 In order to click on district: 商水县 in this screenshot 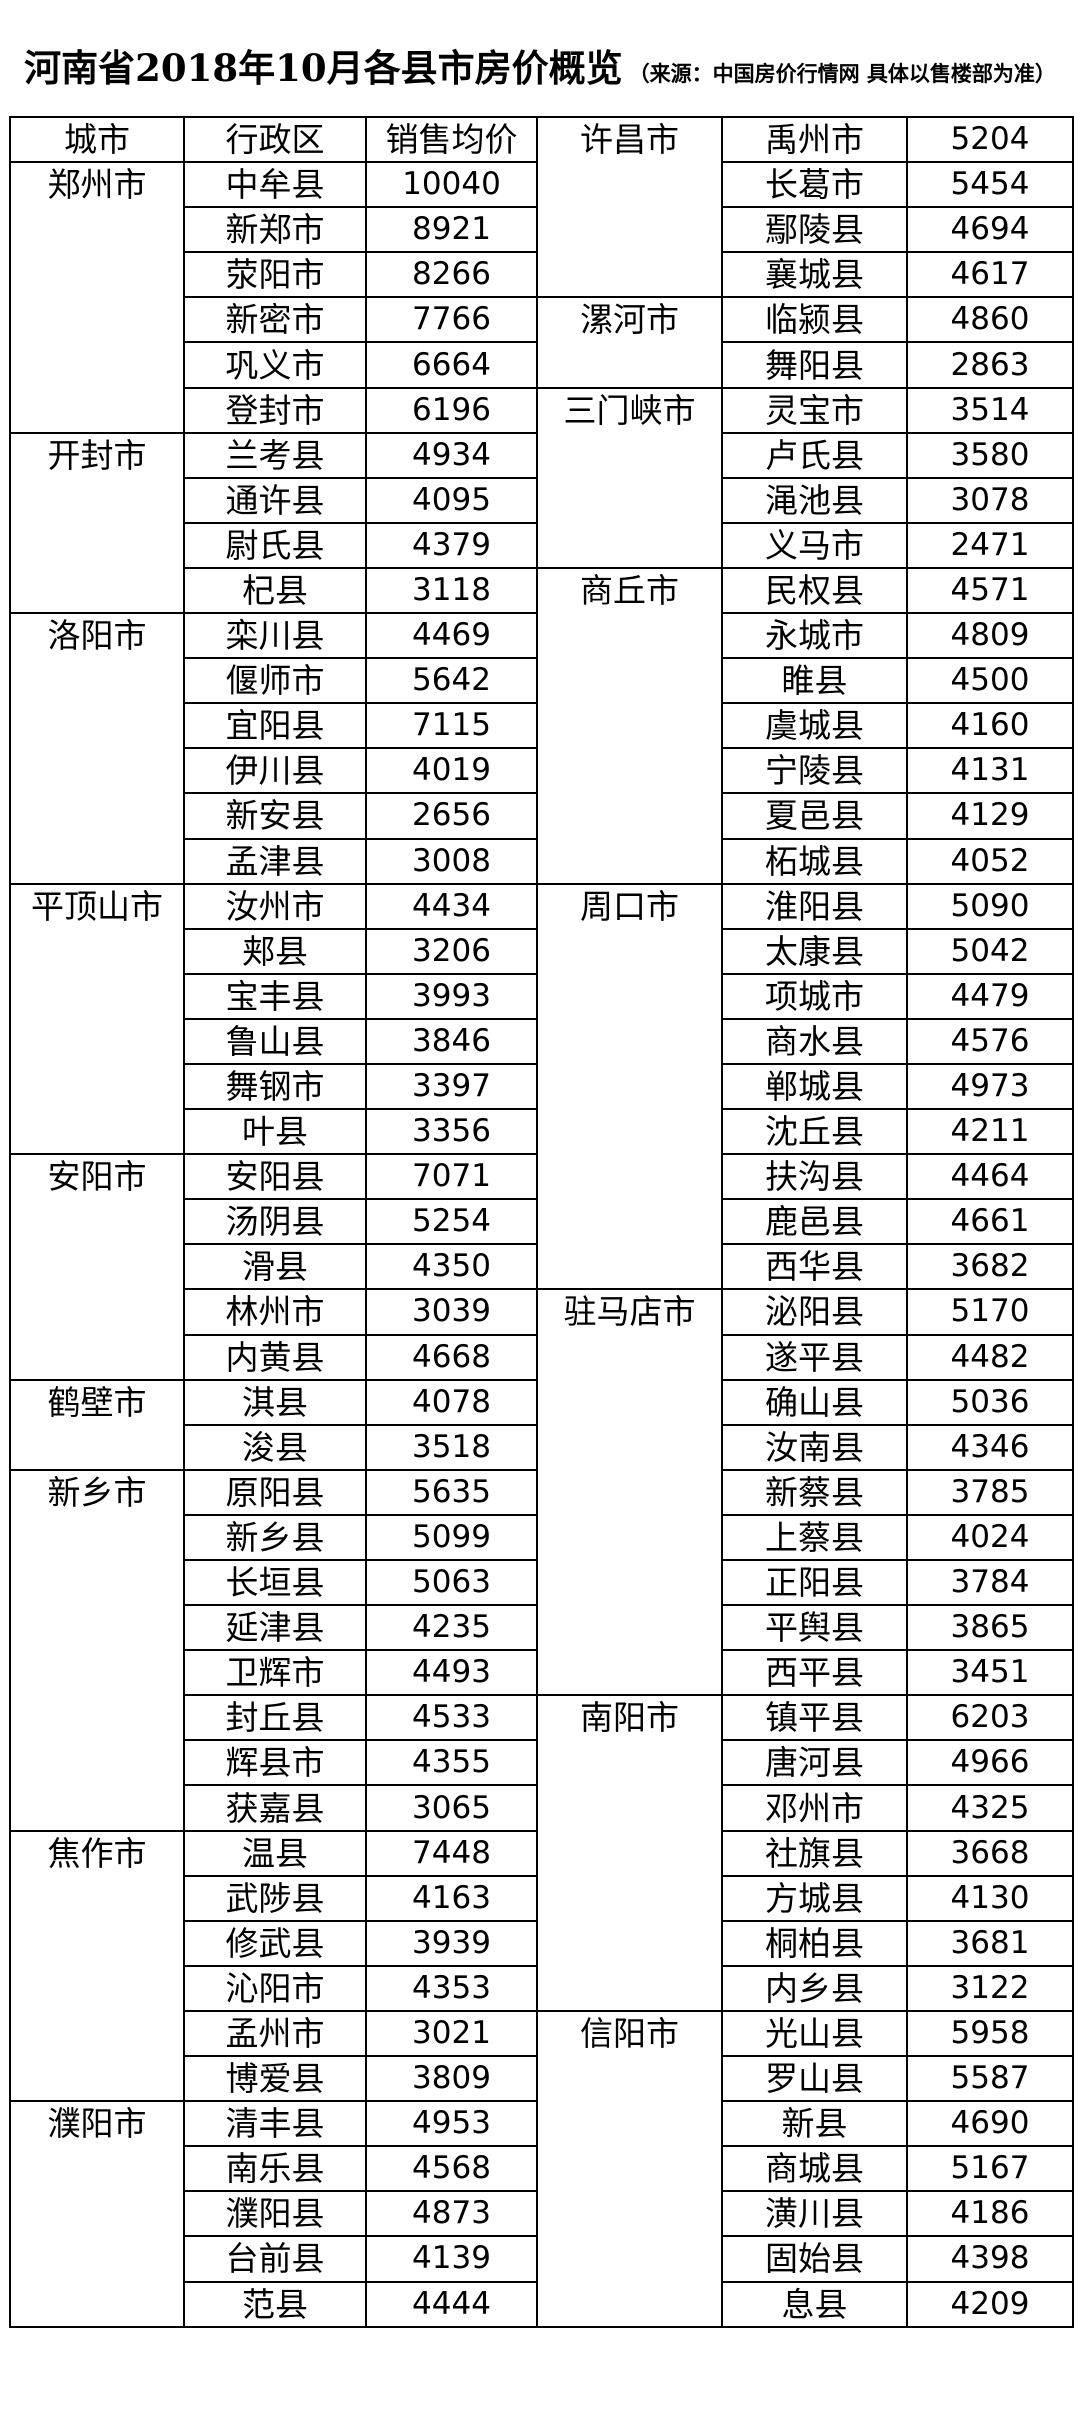, I will do `click(814, 1041)`.